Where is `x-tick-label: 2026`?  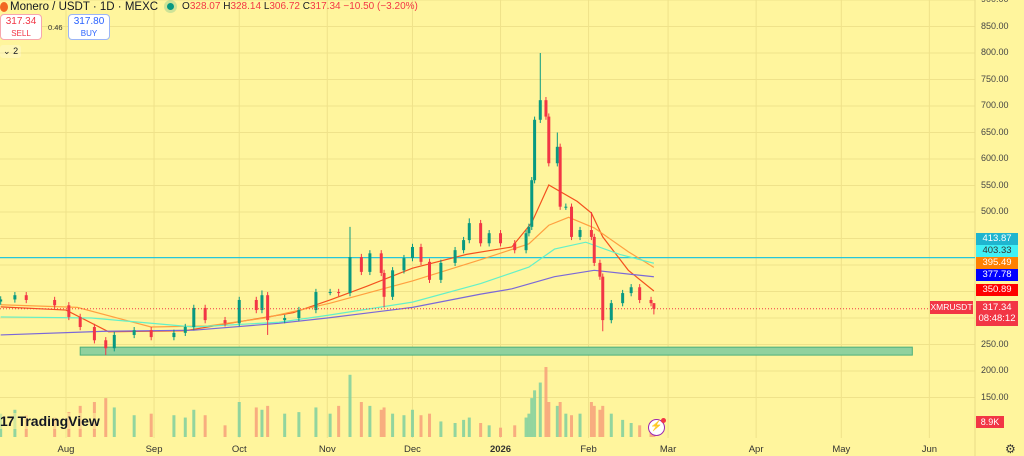
x-tick-label: 2026 is located at coordinates (500, 449).